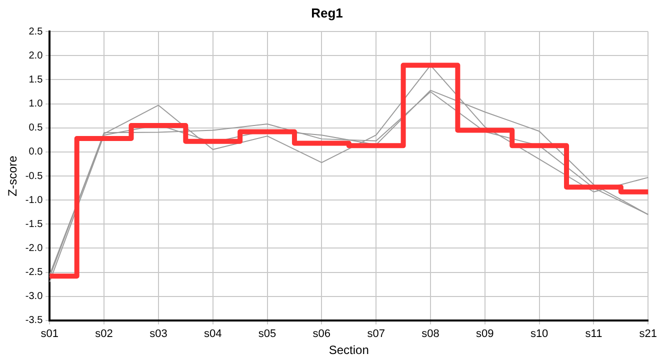 The height and width of the screenshot is (360, 660). I want to click on y-tick-label: -0.5, so click(34, 176).